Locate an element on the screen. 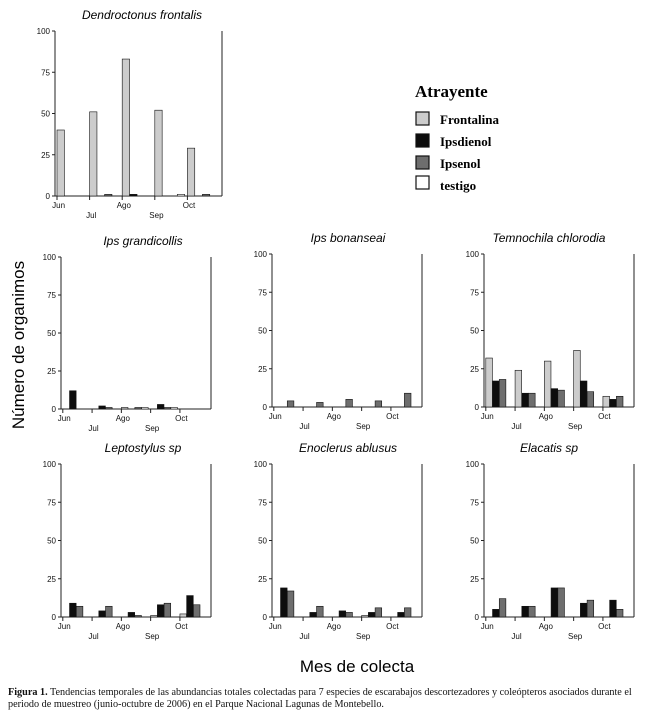 Image resolution: width=661 pixels, height=719 pixels. bar-frontalina-jul is located at coordinates (518, 388).